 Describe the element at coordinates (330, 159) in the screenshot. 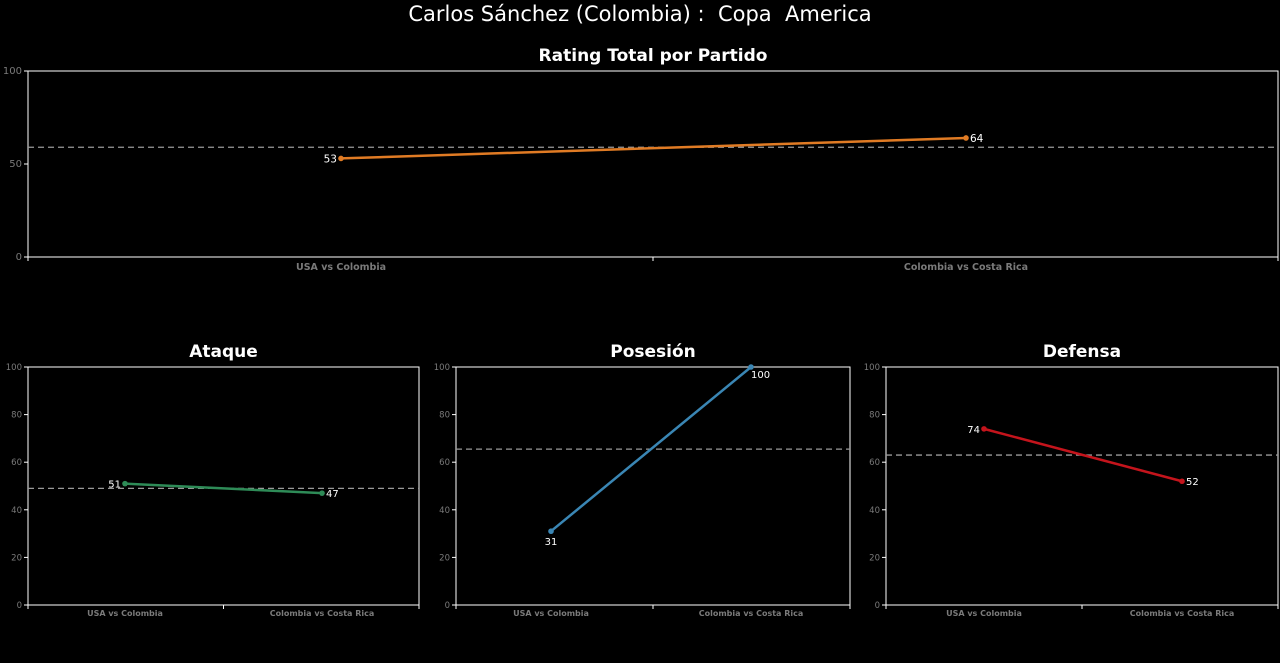

I see `data-label: 53` at that location.